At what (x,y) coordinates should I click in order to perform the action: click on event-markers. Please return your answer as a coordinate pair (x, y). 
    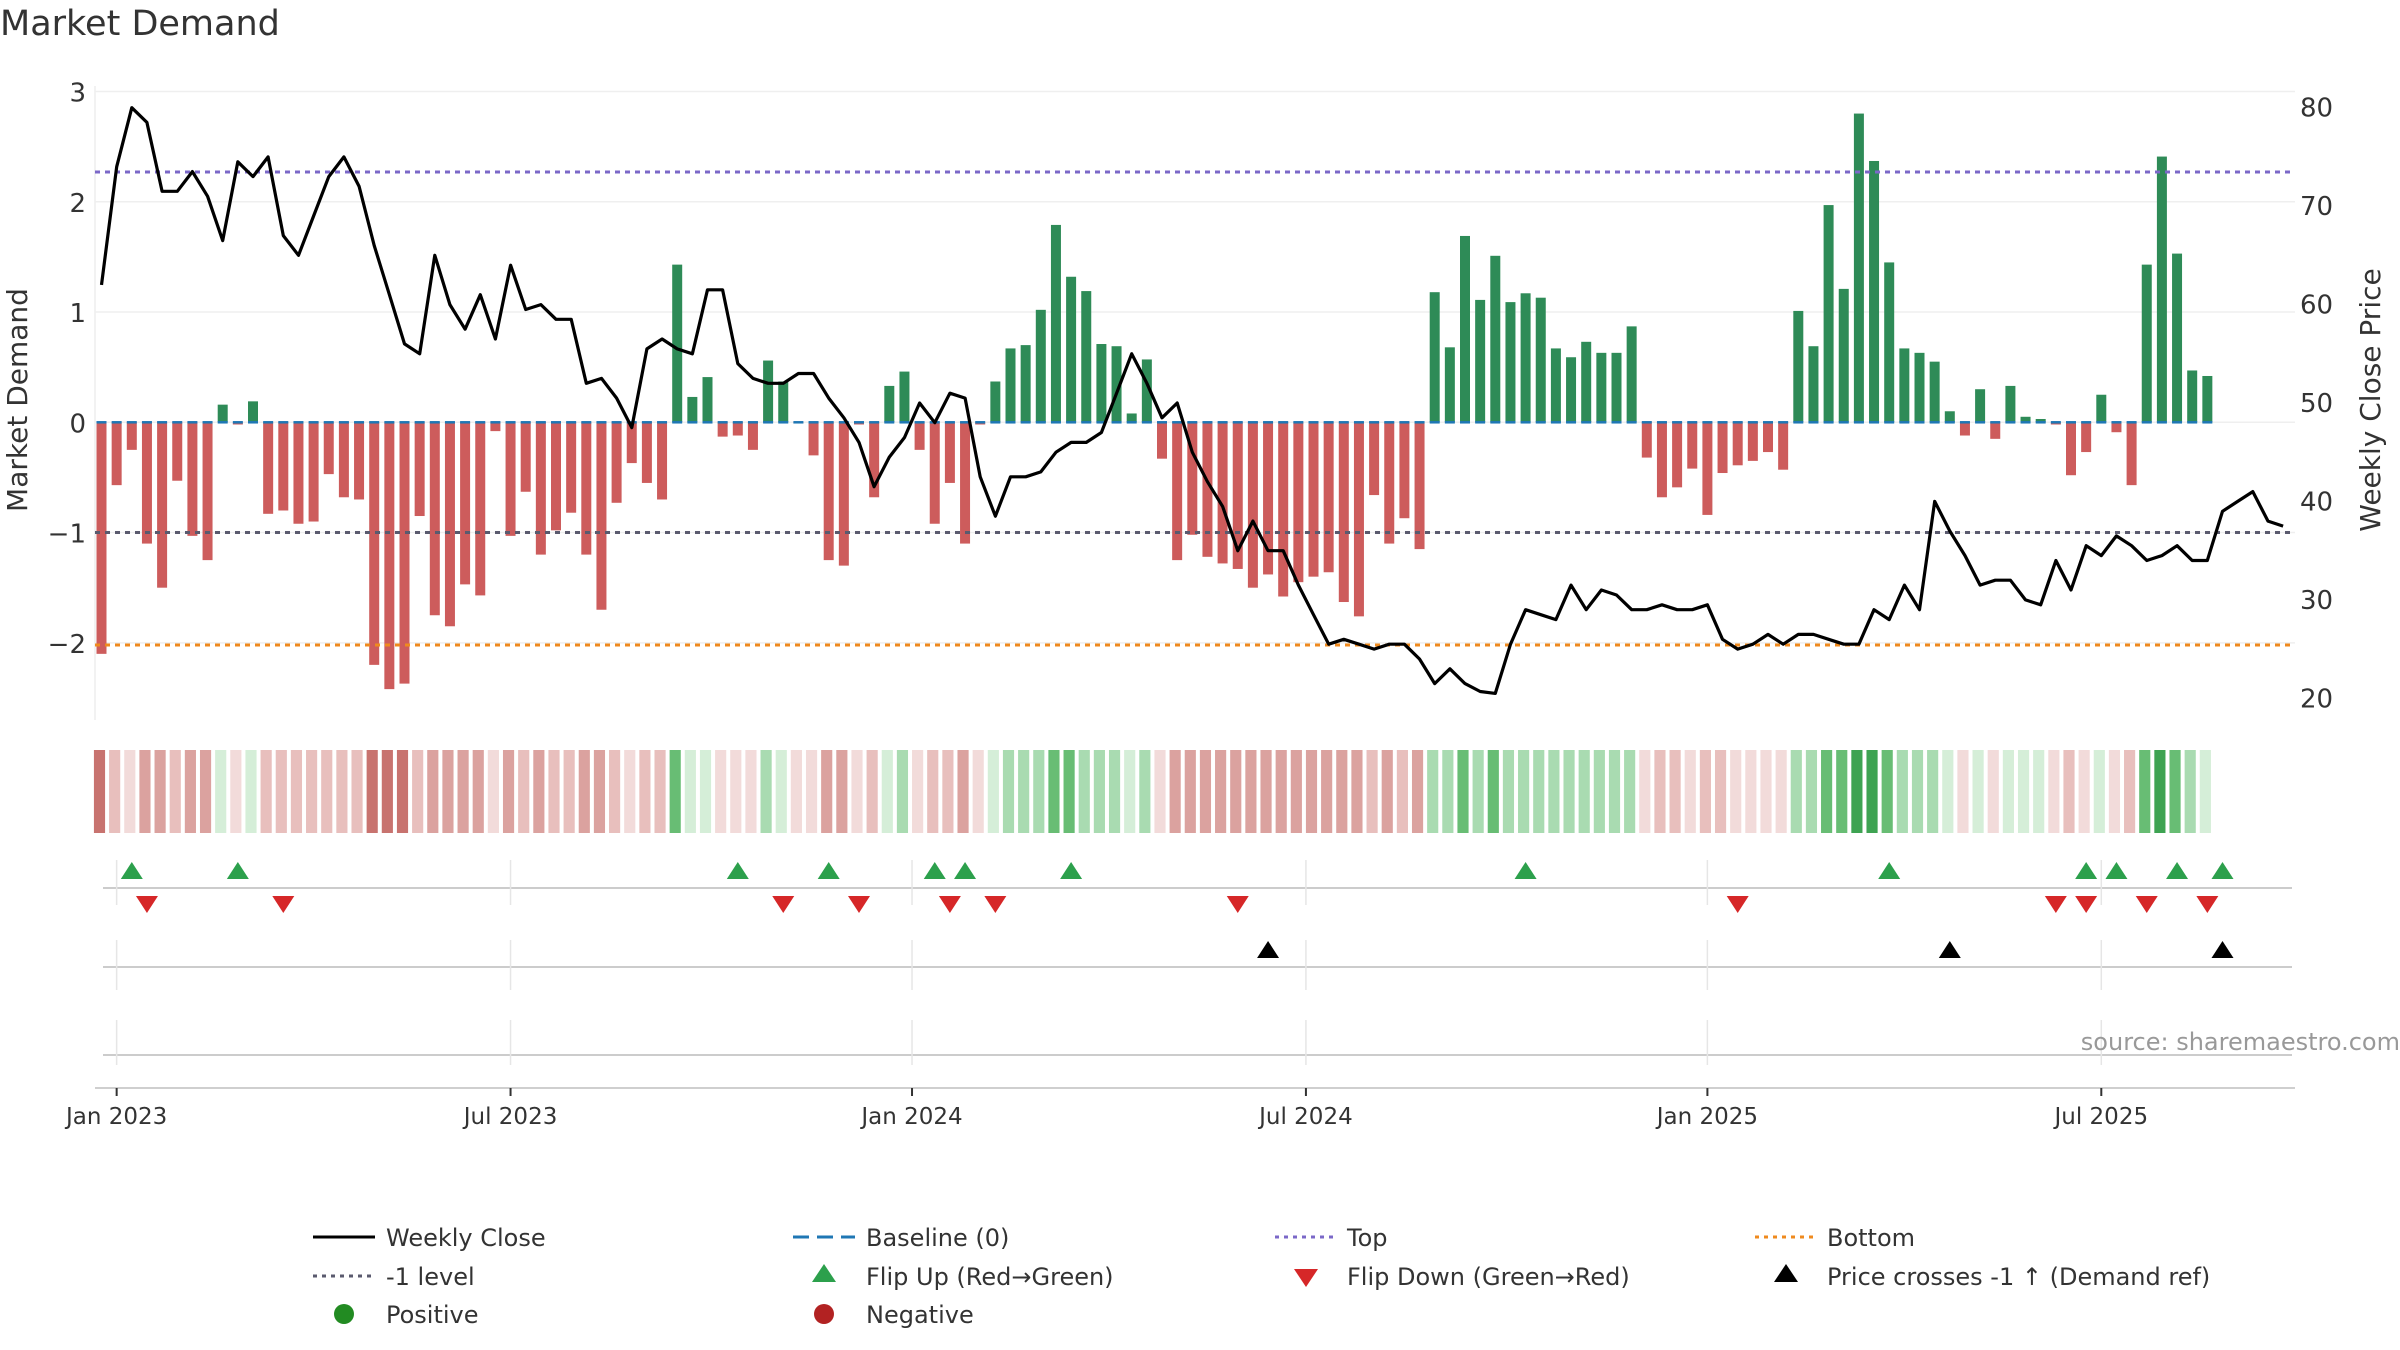
    Looking at the image, I should click on (1177, 910).